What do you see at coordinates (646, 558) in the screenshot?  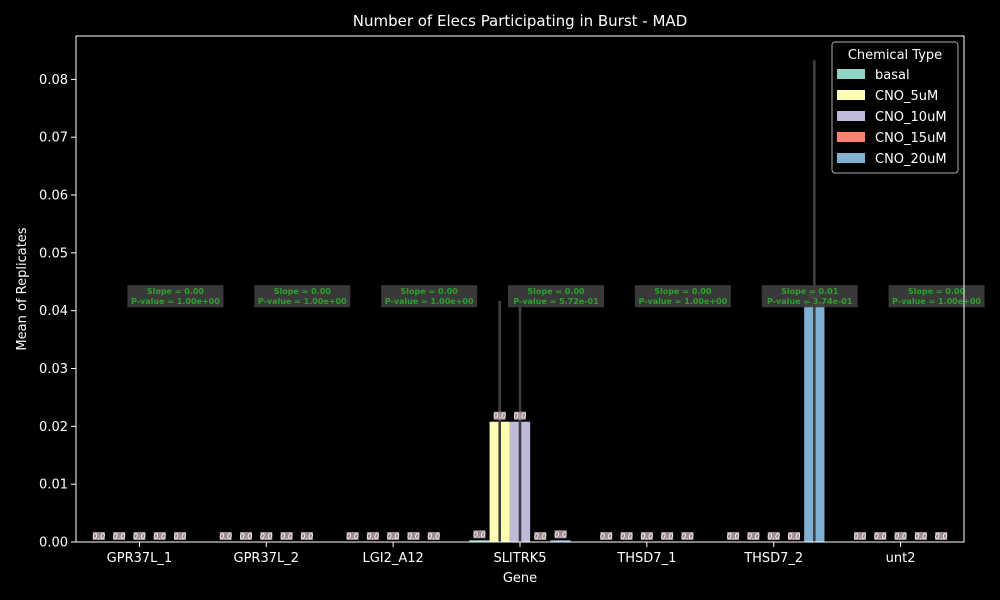 I see `x-tick-label: THSD7_1` at bounding box center [646, 558].